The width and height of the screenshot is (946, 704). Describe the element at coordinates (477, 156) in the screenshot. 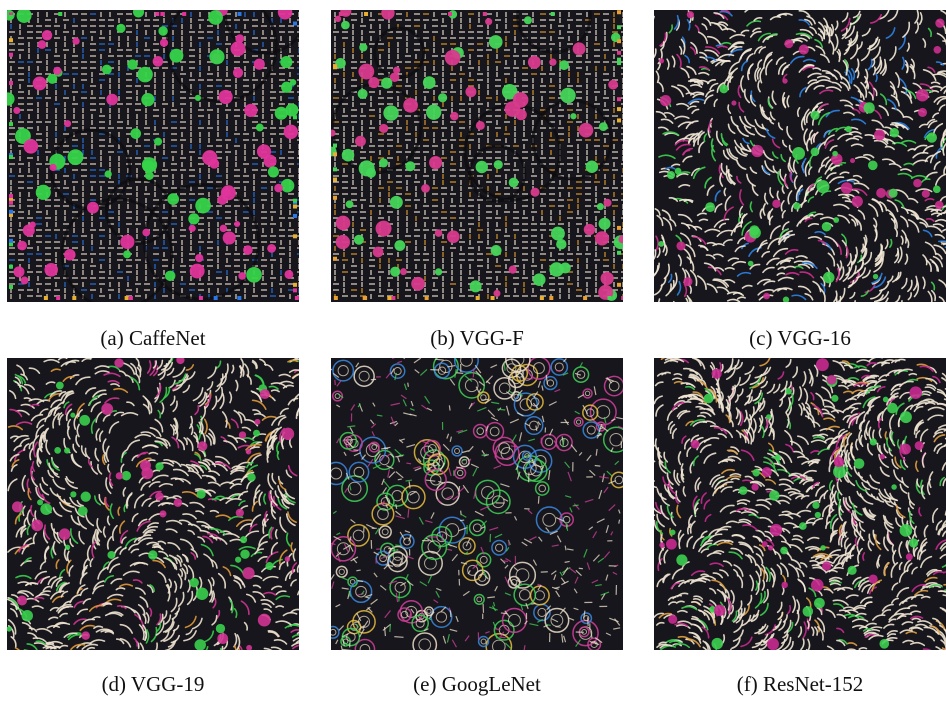

I see `vgg-f-perturbation-image` at that location.